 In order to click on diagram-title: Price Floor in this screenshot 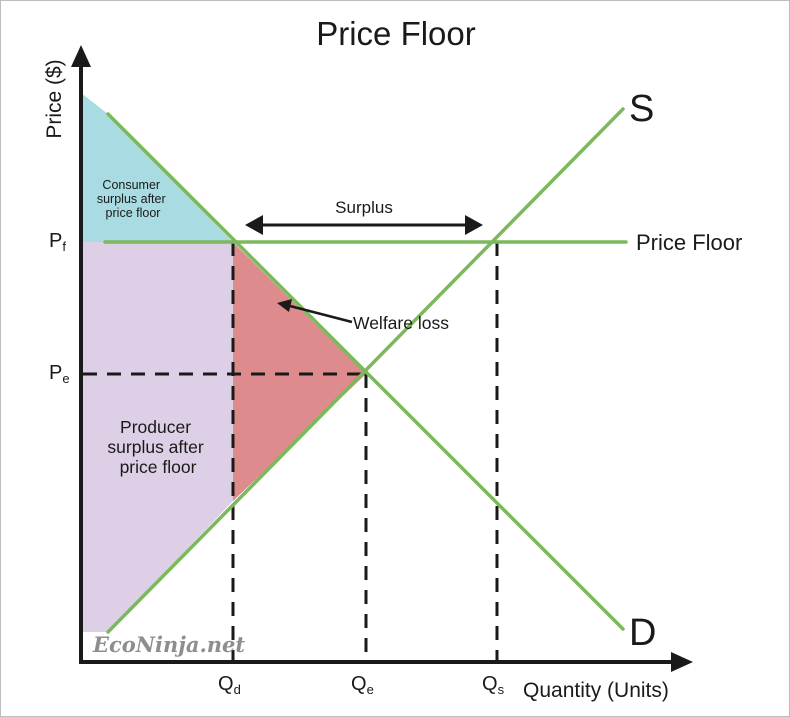, I will do `click(396, 33)`.